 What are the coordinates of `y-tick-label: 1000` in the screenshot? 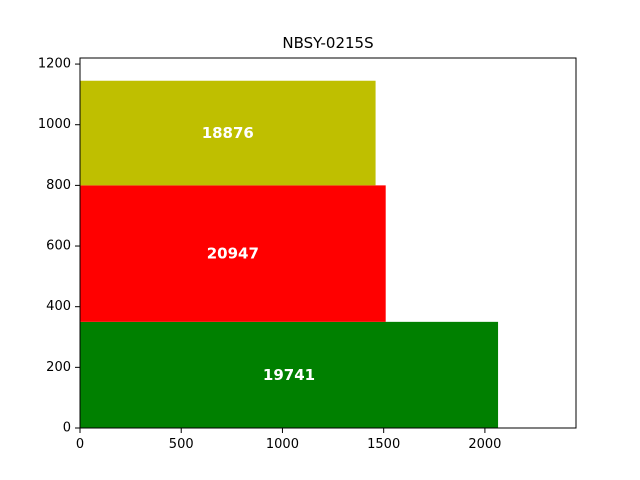 It's located at (54, 124).